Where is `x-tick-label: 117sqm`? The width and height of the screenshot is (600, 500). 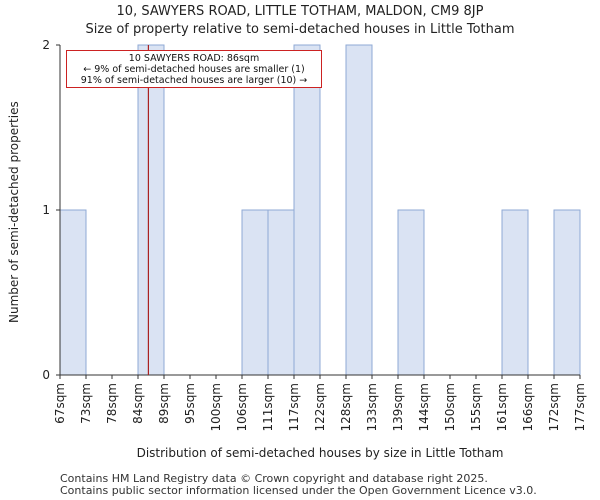
x-tick-label: 117sqm is located at coordinates (294, 407).